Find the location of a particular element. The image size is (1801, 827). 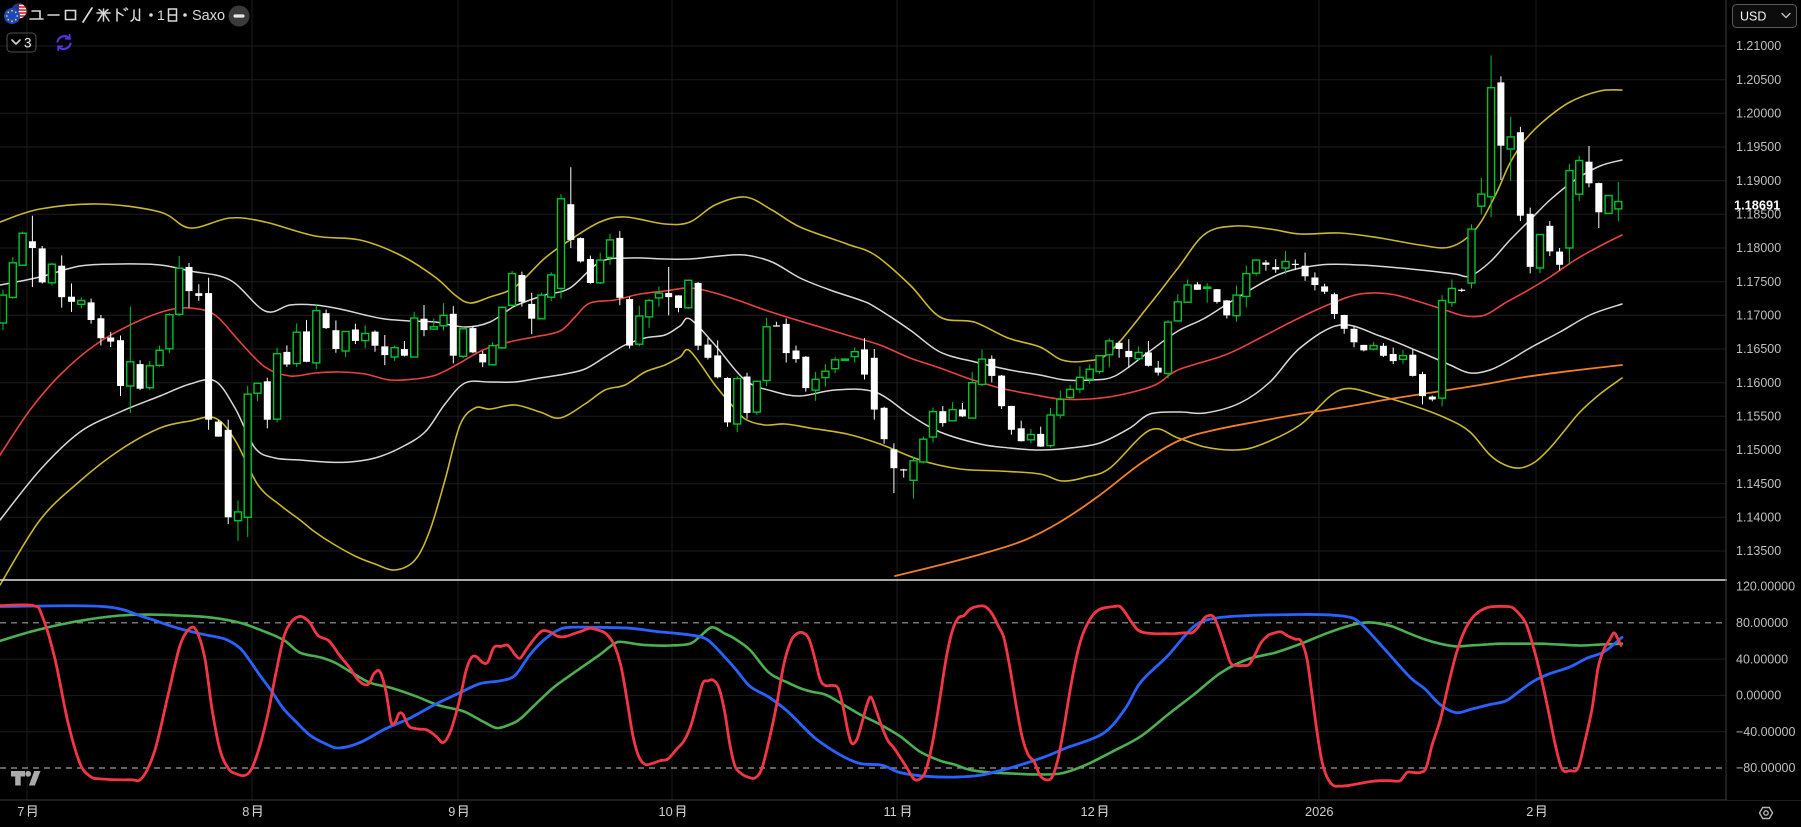

svg-text: 12 is located at coordinates (1088, 811).